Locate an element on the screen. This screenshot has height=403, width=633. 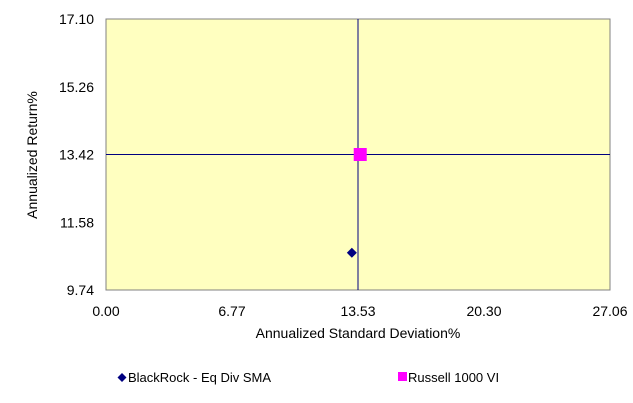
data-point-square is located at coordinates (360, 154).